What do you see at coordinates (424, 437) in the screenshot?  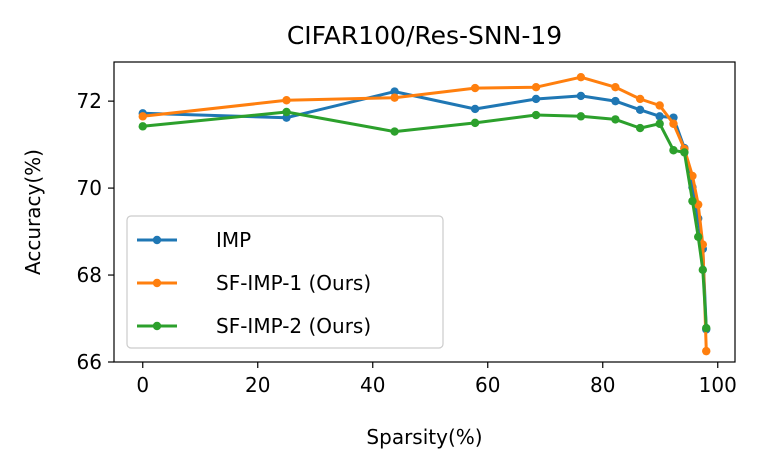 I see `x-axis-label: Sparsity(%)` at bounding box center [424, 437].